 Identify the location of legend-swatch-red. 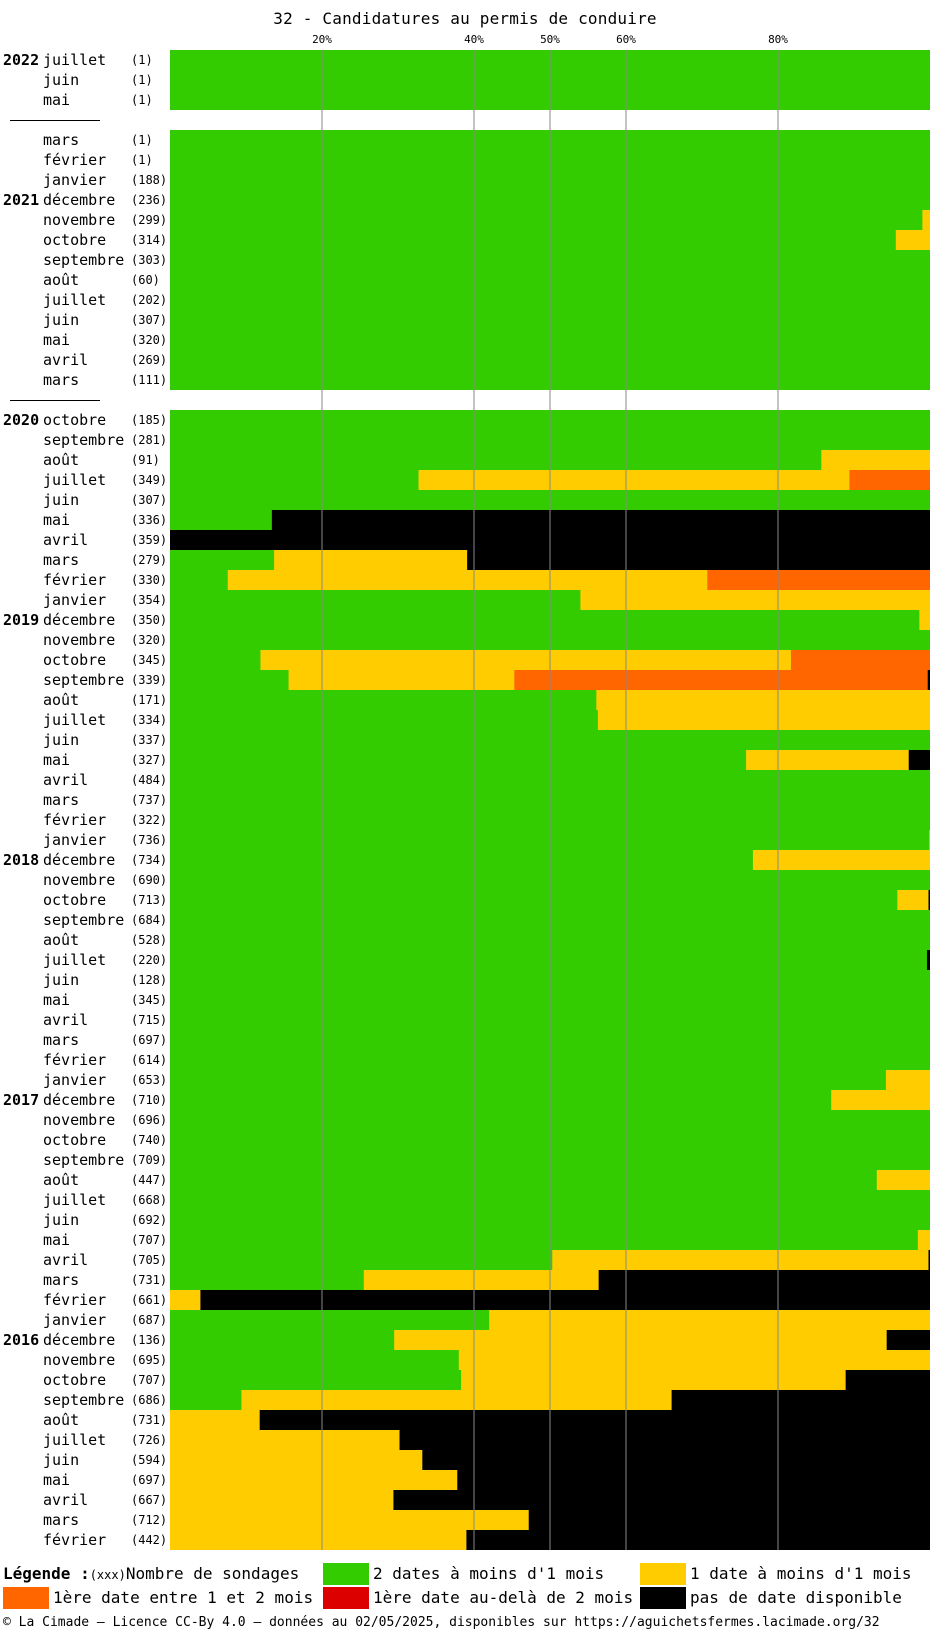
(346, 1598).